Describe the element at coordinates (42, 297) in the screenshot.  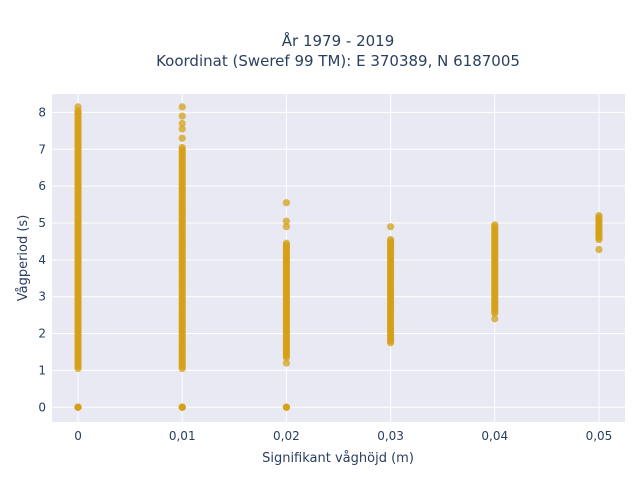
I see `y-tick-label: 3` at that location.